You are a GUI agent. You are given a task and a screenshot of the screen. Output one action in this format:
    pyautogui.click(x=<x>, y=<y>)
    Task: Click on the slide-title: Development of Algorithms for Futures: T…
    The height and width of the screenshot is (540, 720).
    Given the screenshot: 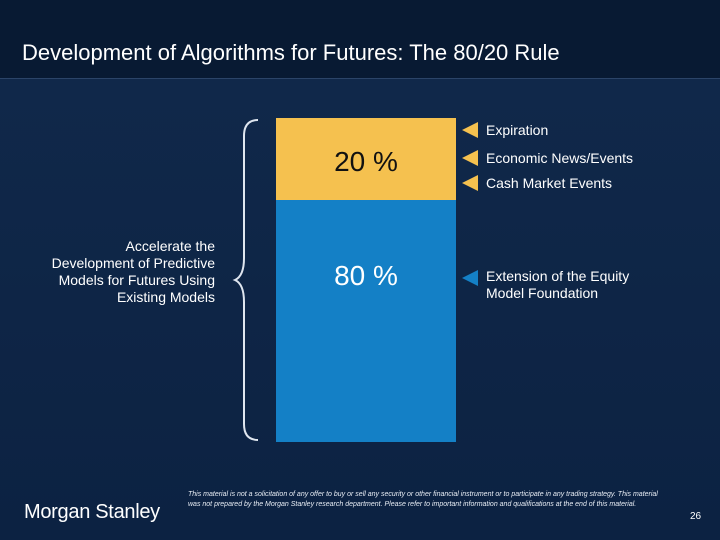 What is the action you would take?
    pyautogui.click(x=291, y=52)
    